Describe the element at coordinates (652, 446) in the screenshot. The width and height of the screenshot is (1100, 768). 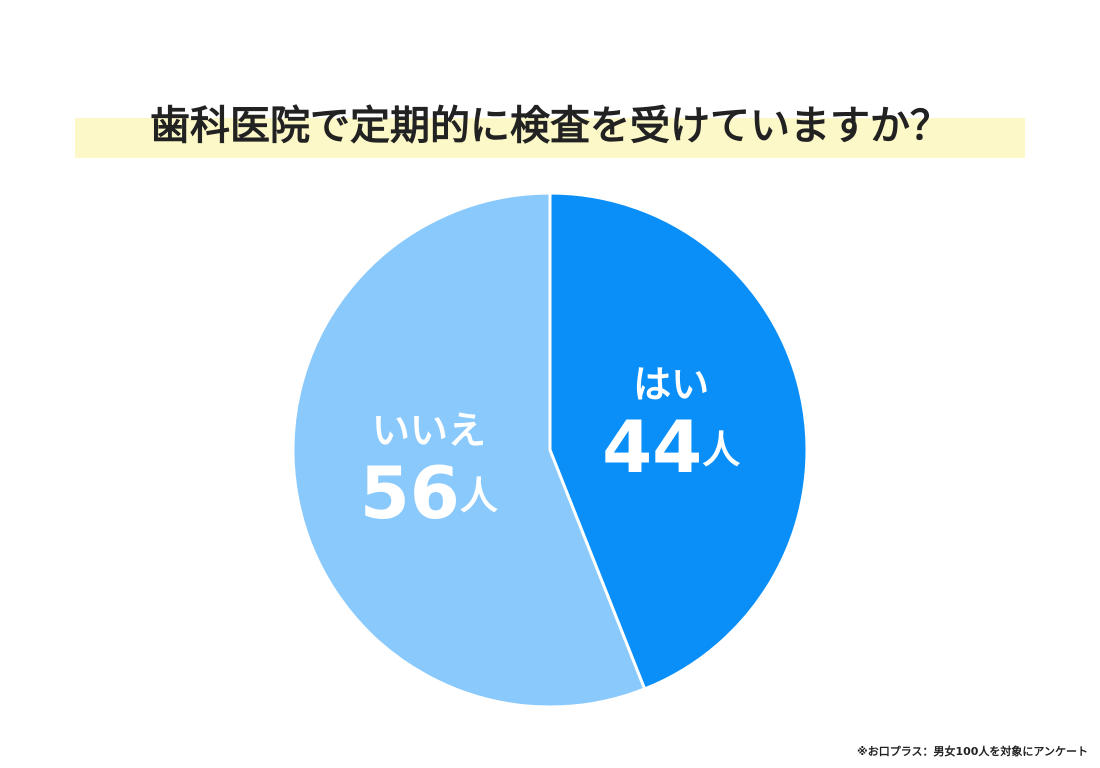
I see `slice-value-part: 44` at that location.